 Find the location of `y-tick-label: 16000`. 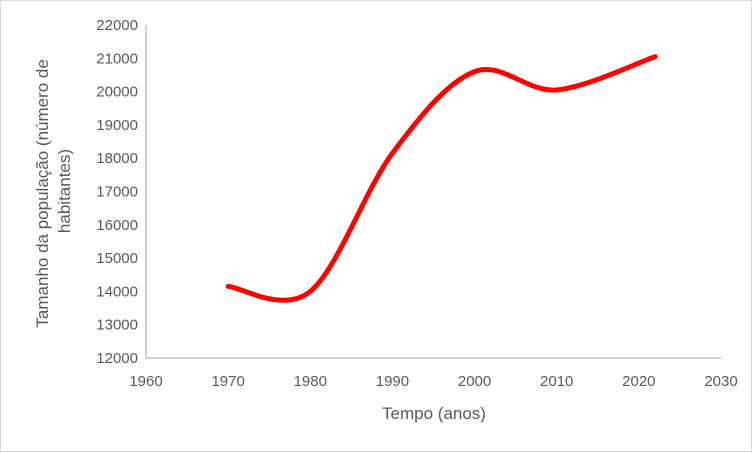

y-tick-label: 16000 is located at coordinates (117, 225).